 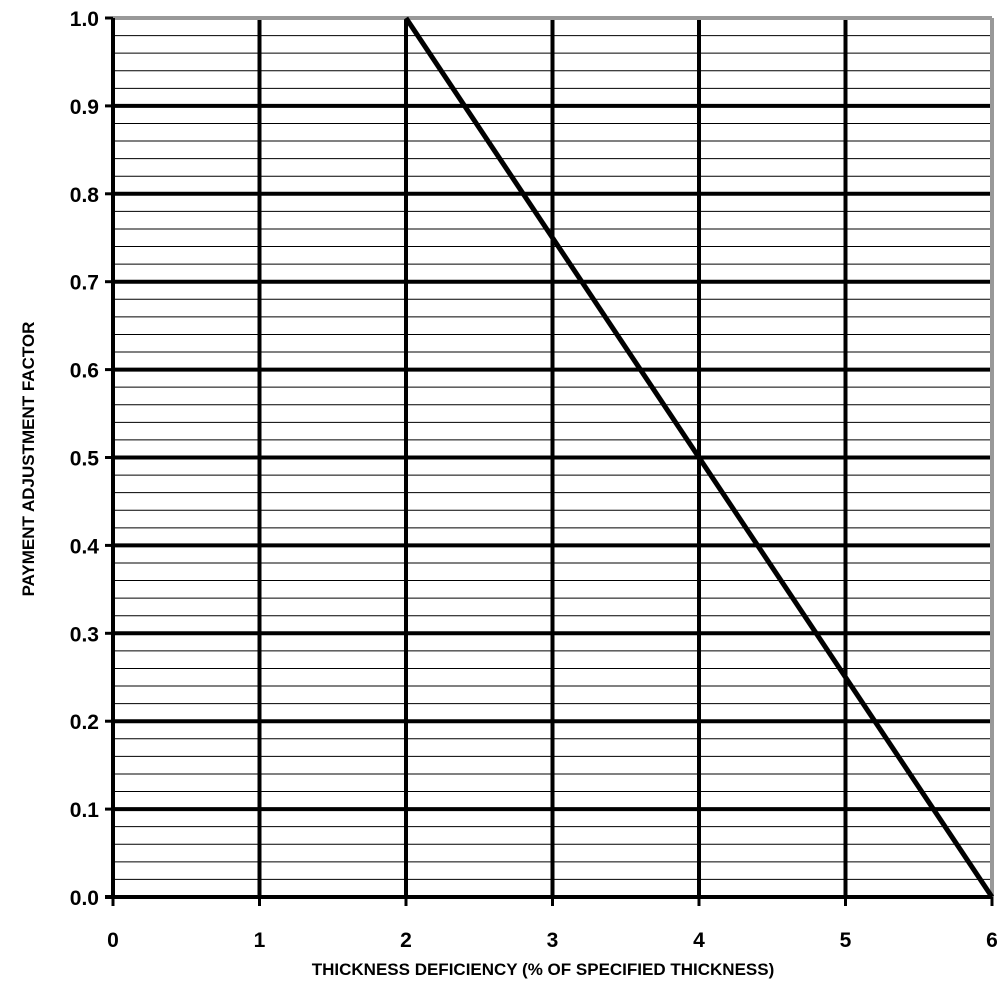 What do you see at coordinates (28, 459) in the screenshot?
I see `y-axis-title: PAYMENT ADJUSTMENT FACTOR` at bounding box center [28, 459].